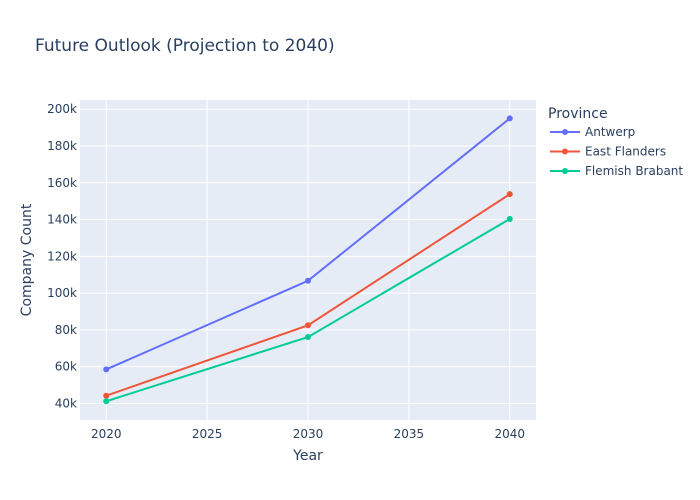 Image resolution: width=700 pixels, height=500 pixels. I want to click on y-axis-title: Company Count, so click(27, 259).